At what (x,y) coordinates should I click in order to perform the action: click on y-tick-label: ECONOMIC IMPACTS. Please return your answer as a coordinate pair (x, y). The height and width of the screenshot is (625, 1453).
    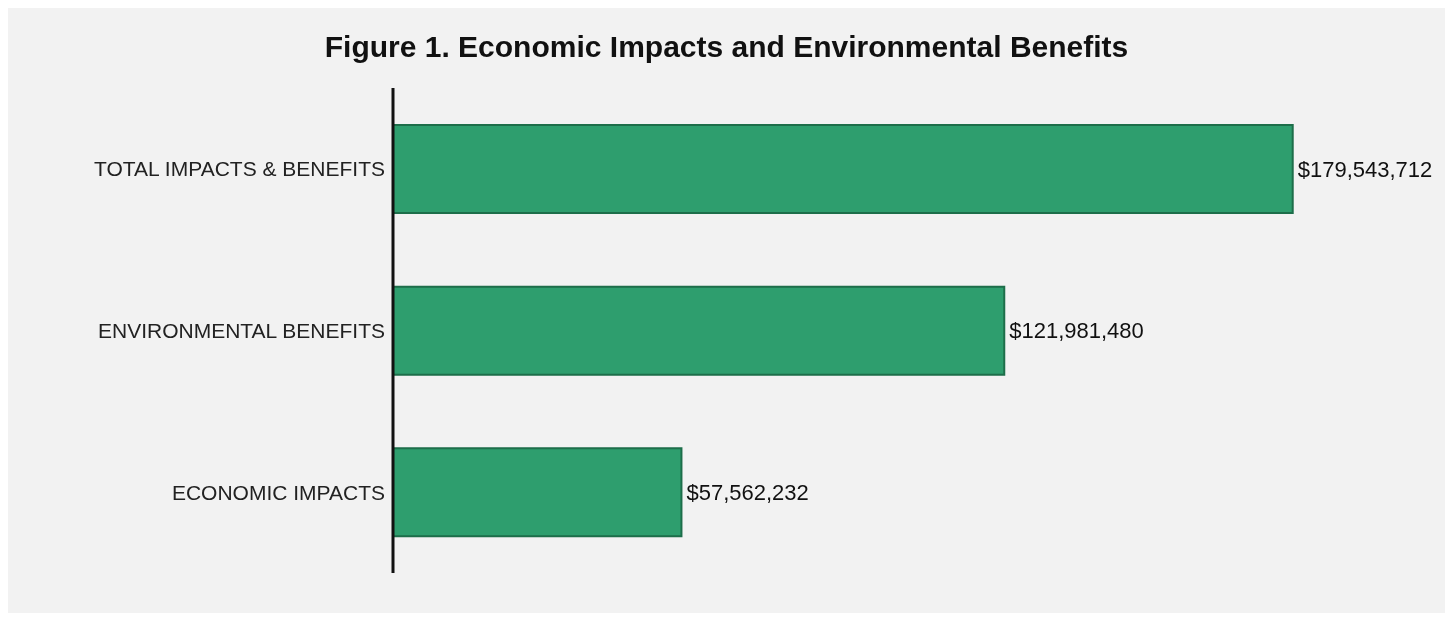
    Looking at the image, I should click on (278, 492).